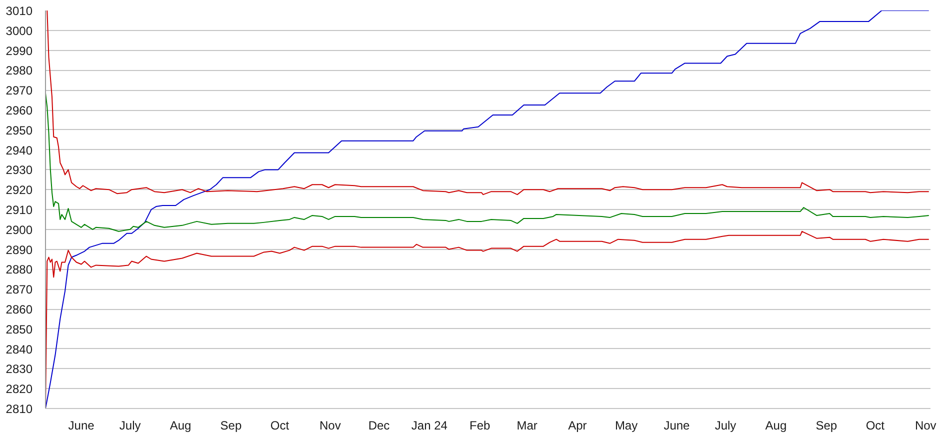 The image size is (950, 435). I want to click on x-tick-label: Dec, so click(379, 425).